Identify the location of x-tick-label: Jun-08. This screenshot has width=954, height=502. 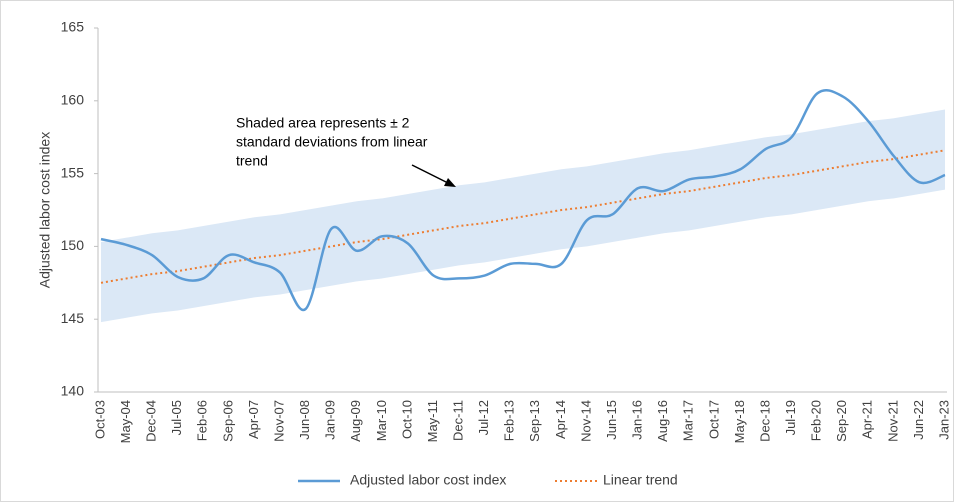
(304, 420).